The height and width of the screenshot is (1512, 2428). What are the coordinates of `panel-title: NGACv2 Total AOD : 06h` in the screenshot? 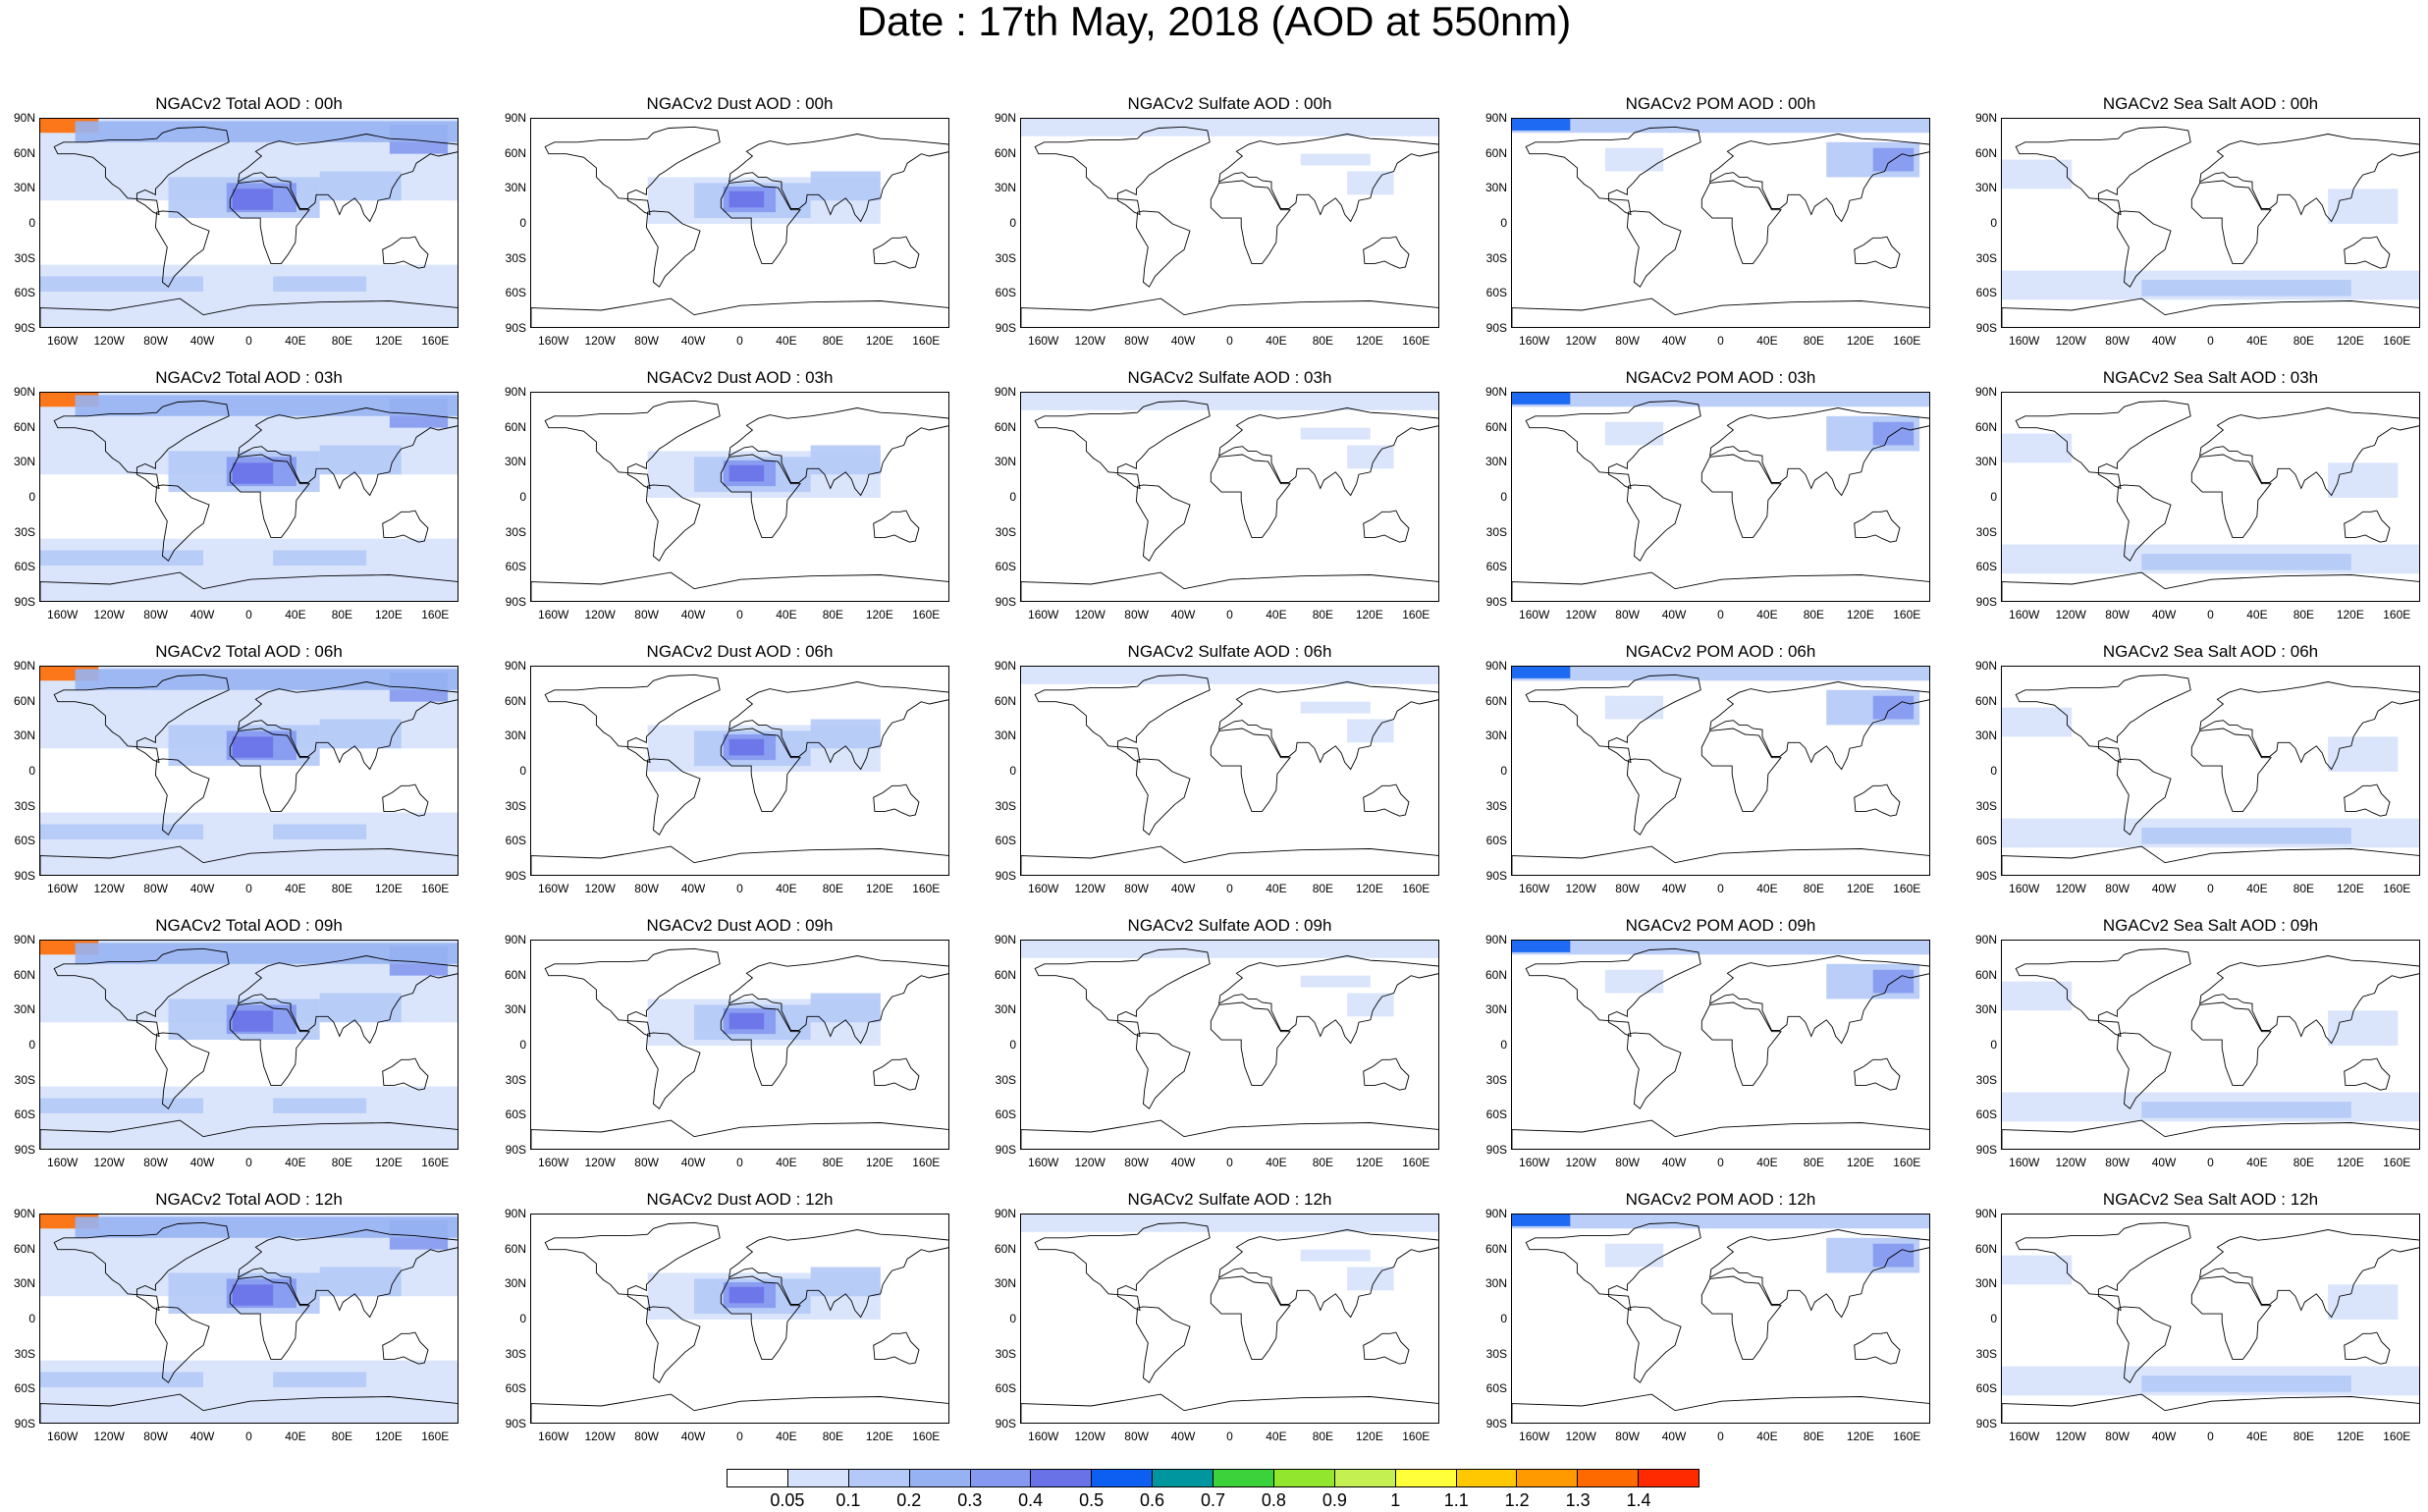 It's located at (249, 652).